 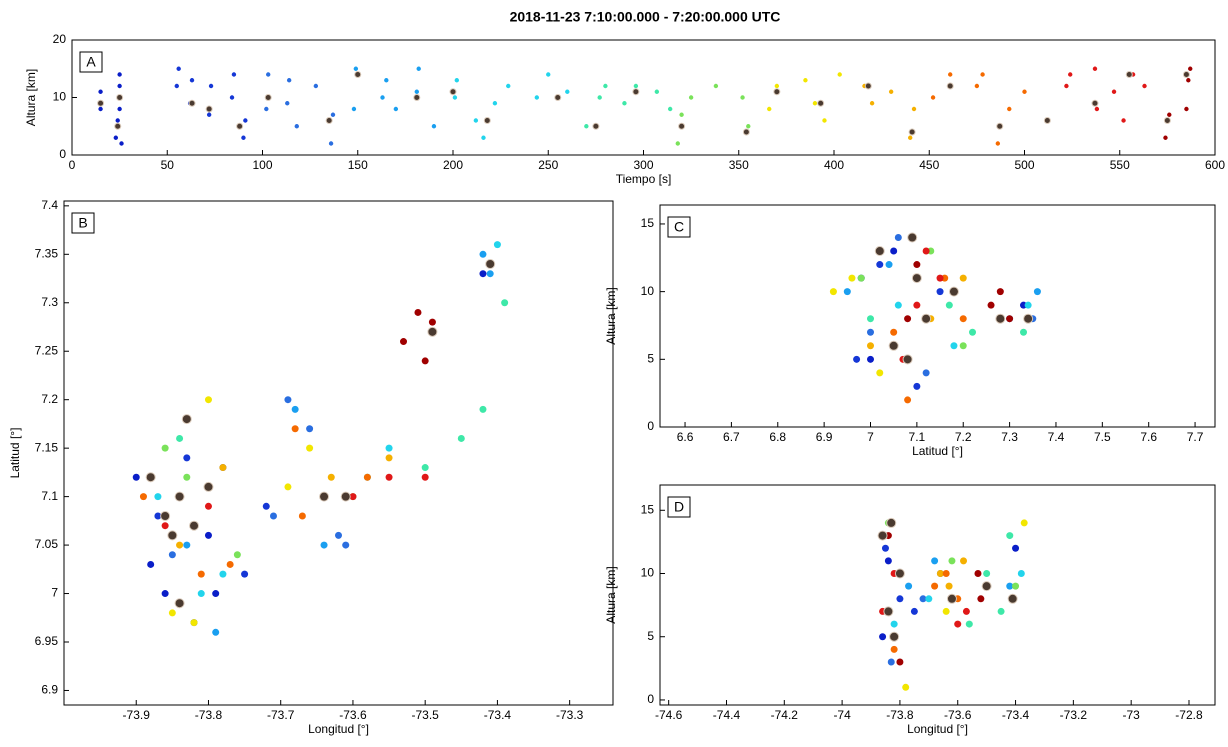 I want to click on x-tick-label: -73.2, so click(x=1074, y=715).